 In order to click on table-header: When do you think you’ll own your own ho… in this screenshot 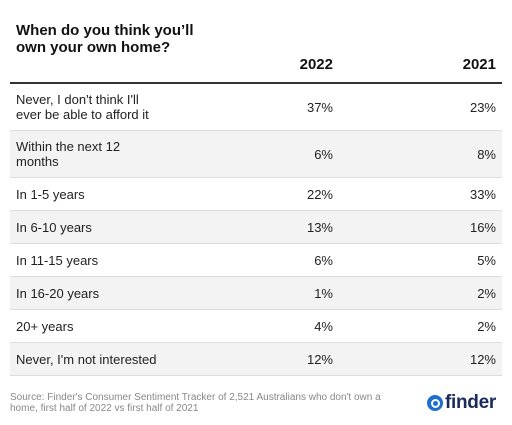, I will do `click(256, 51)`.